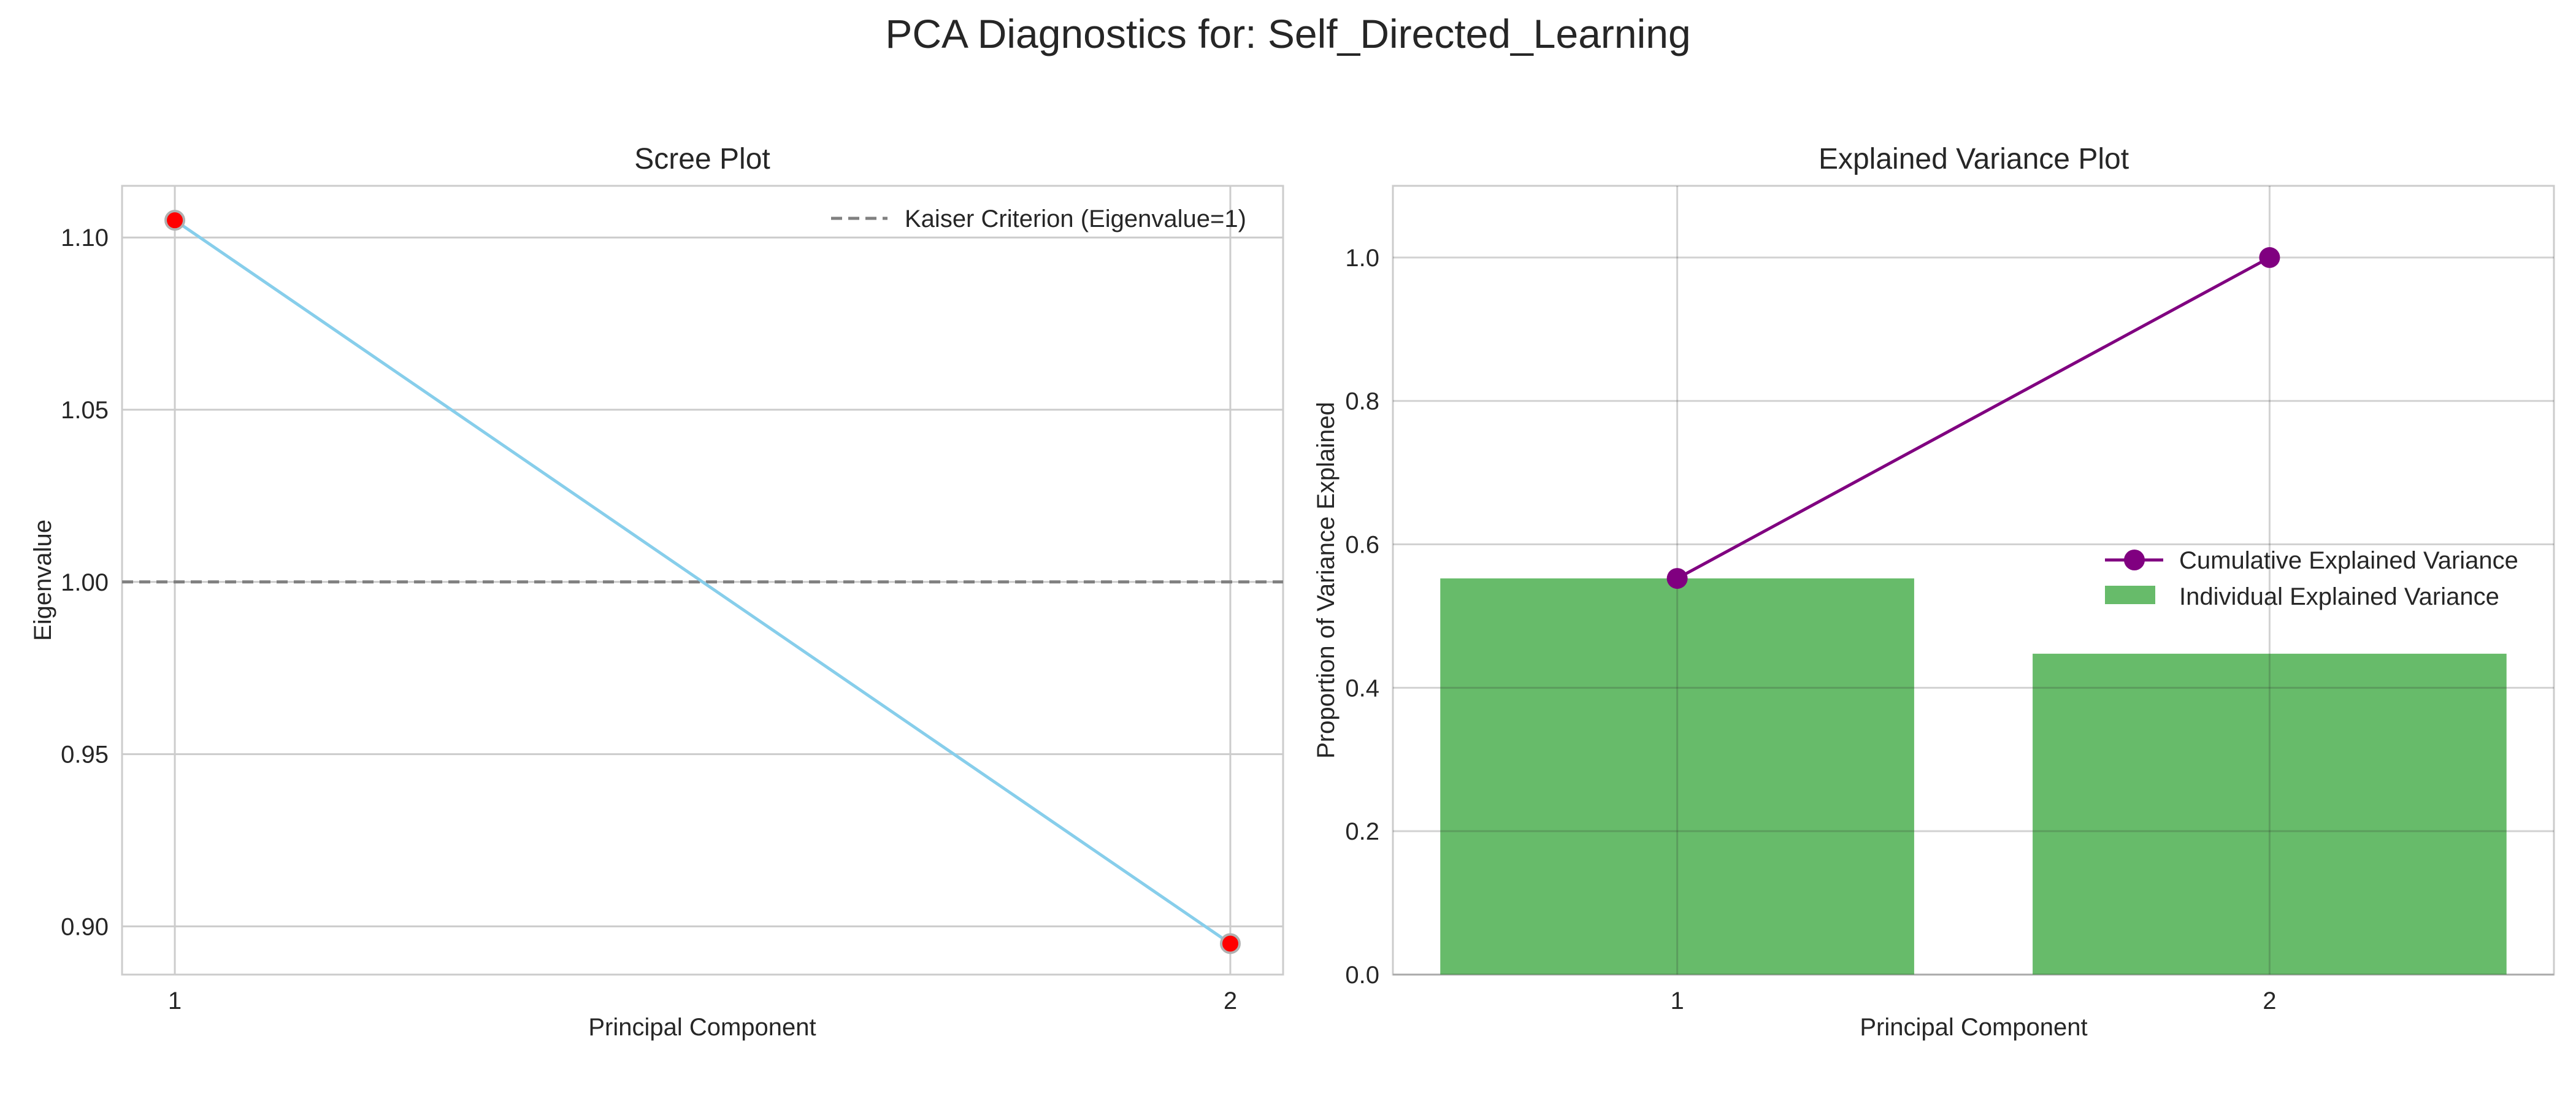  Describe the element at coordinates (85, 237) in the screenshot. I see `scree-y-tick-label: 1.10` at that location.